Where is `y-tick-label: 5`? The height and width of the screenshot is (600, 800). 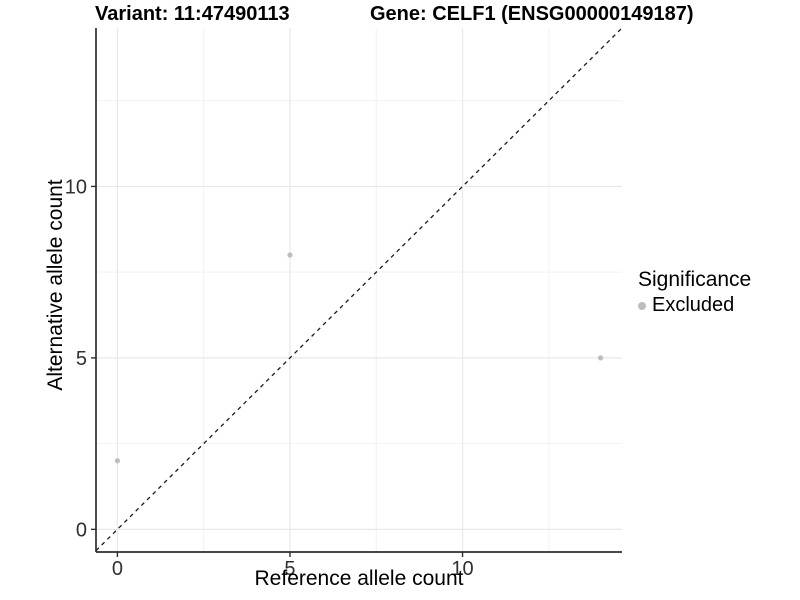 y-tick-label: 5 is located at coordinates (81, 359).